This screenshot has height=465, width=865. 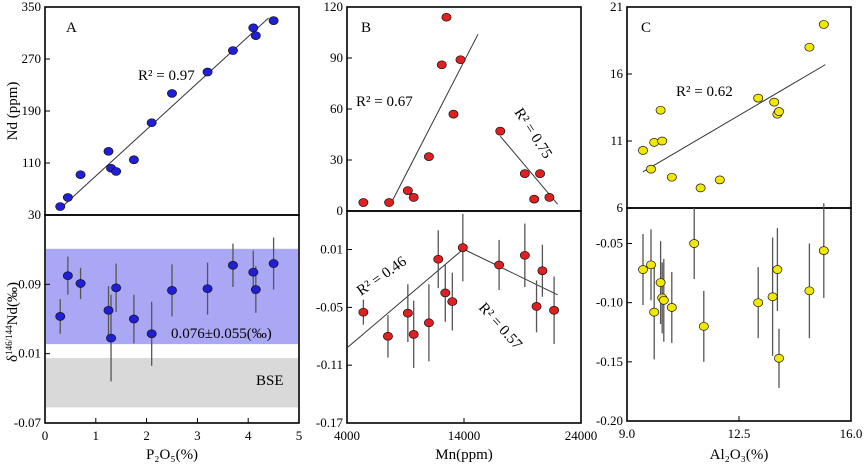 I want to click on c-bottom-x-tick-label: 9.0, so click(x=627, y=433).